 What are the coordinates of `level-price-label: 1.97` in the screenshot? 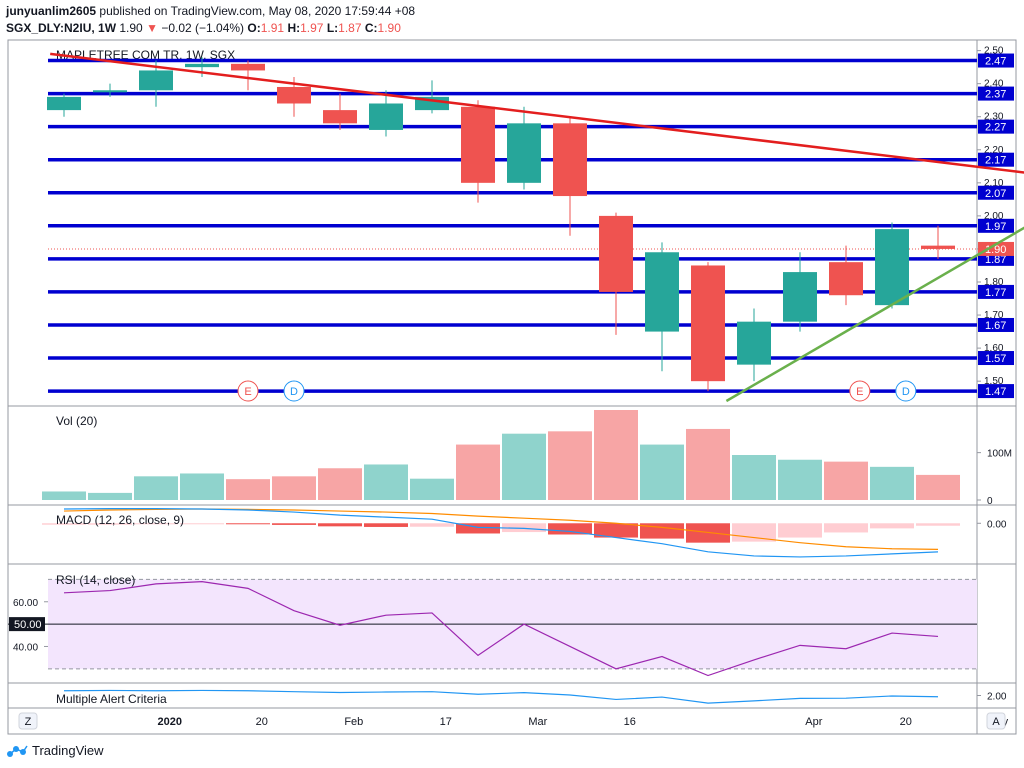 It's located at (995, 227).